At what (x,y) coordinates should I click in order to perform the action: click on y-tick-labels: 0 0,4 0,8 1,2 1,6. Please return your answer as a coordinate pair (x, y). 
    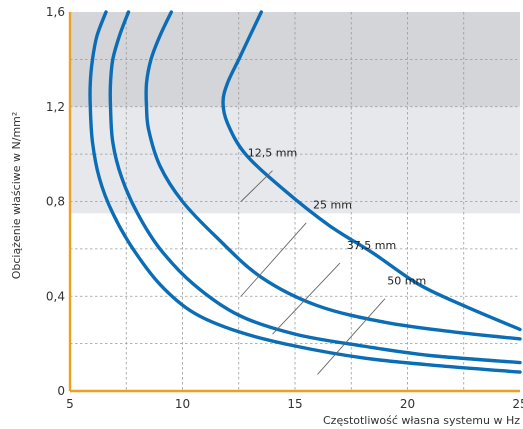
    Looking at the image, I should click on (55, 201).